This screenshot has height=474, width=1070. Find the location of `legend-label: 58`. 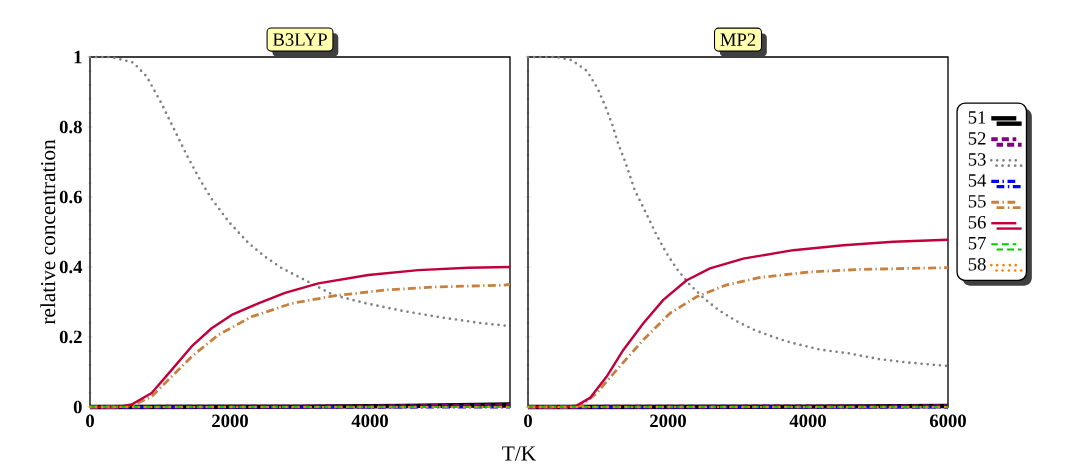

legend-label: 58 is located at coordinates (977, 264).